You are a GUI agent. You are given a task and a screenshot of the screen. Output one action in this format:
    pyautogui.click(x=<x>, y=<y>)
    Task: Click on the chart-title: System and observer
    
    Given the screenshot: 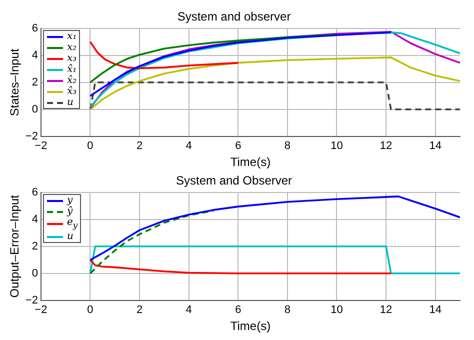 What is the action you would take?
    pyautogui.click(x=234, y=17)
    